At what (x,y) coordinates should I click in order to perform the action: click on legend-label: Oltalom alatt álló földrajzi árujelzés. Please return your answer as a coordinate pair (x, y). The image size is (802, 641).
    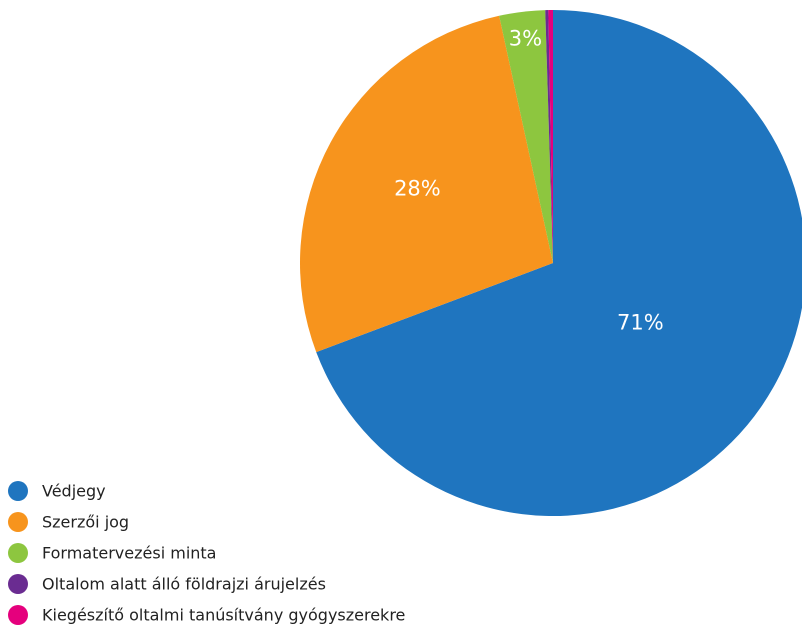
    Looking at the image, I should click on (184, 584).